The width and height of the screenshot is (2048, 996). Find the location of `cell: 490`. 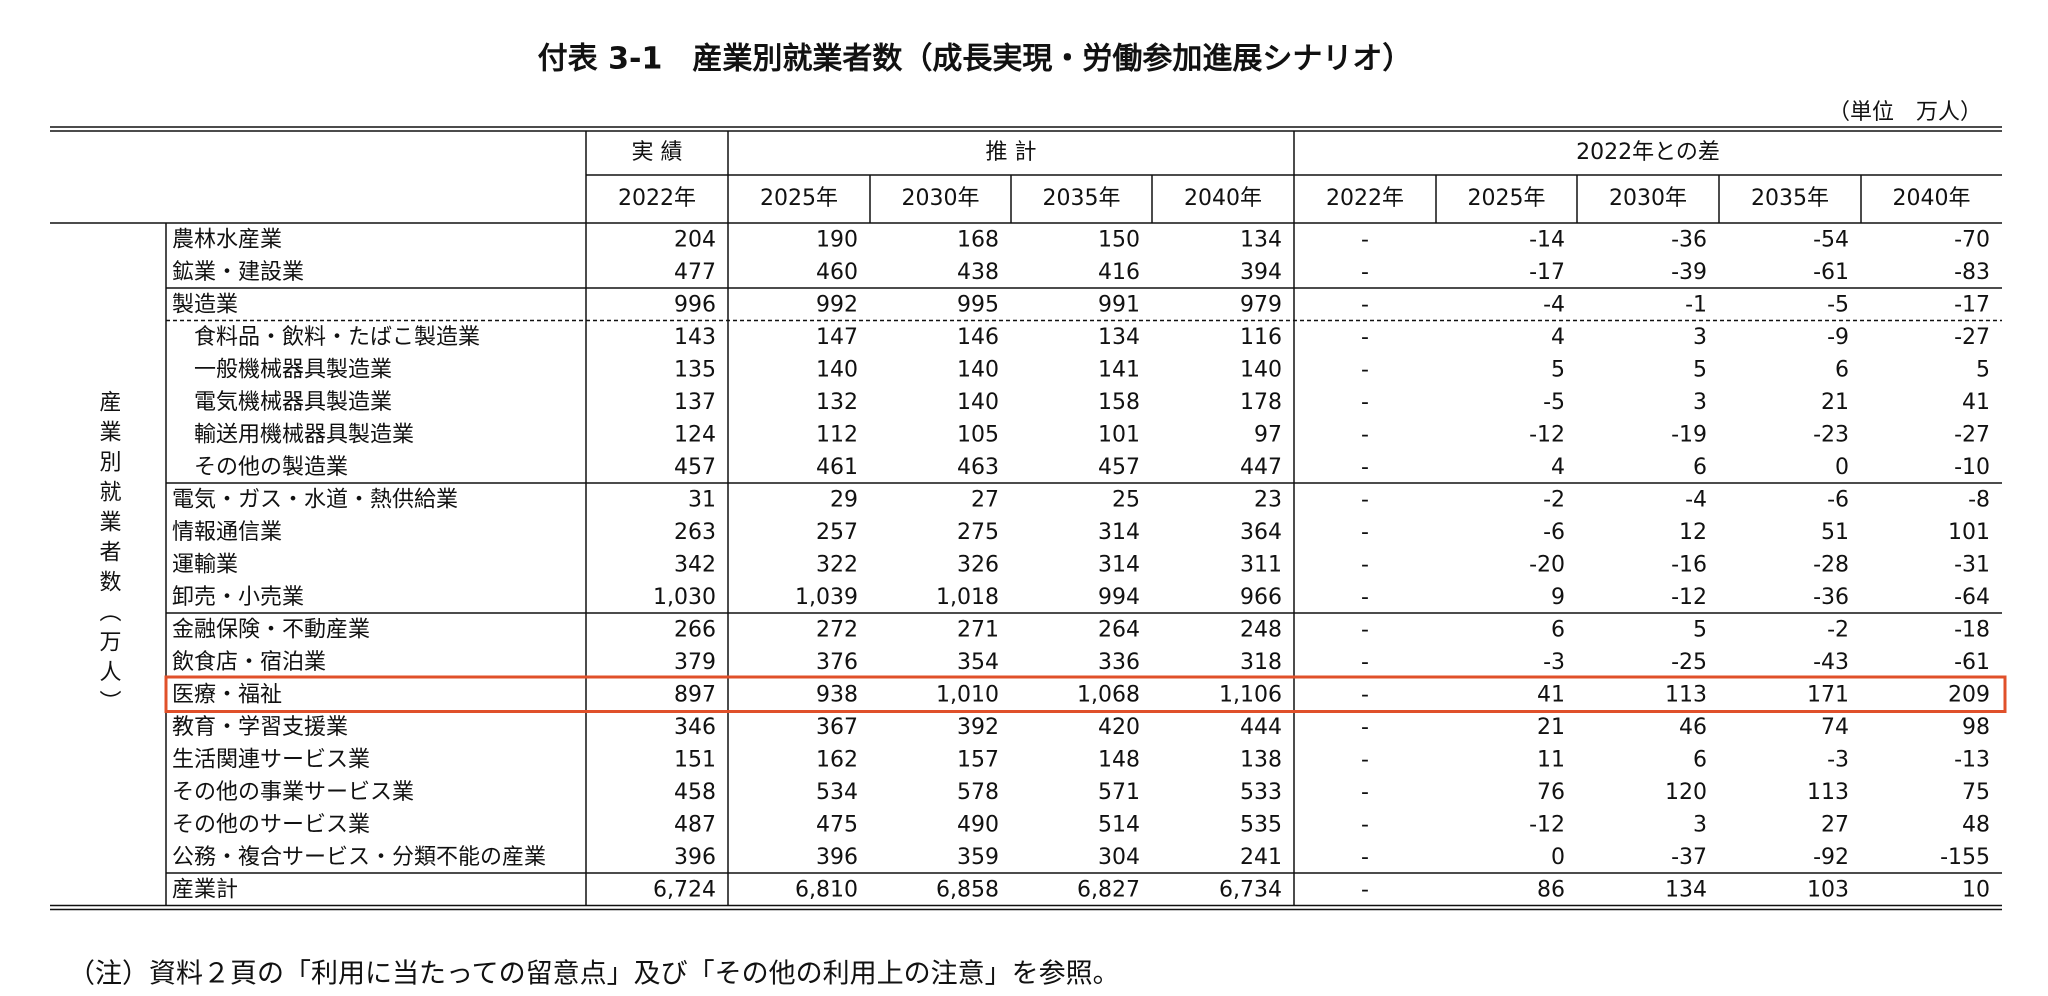

cell: 490 is located at coordinates (978, 824).